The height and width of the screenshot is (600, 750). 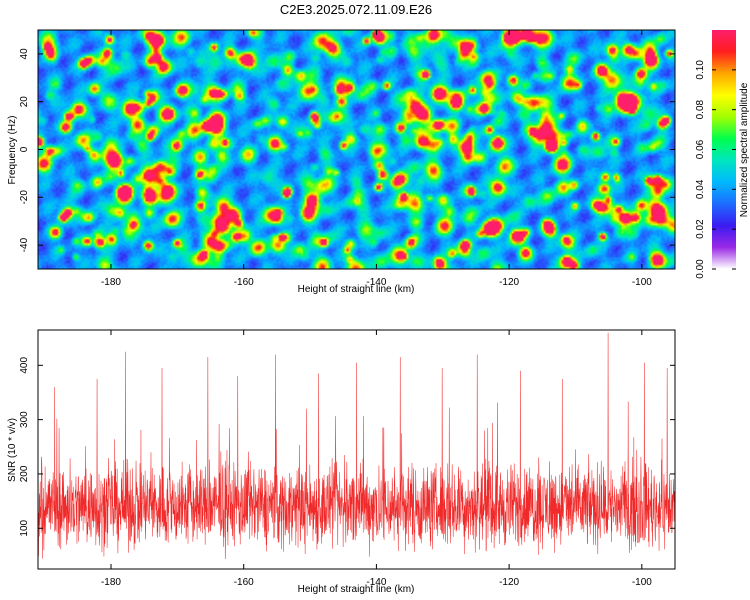 What do you see at coordinates (356, 589) in the screenshot?
I see `snr-x-label: Height of straight line (km)` at bounding box center [356, 589].